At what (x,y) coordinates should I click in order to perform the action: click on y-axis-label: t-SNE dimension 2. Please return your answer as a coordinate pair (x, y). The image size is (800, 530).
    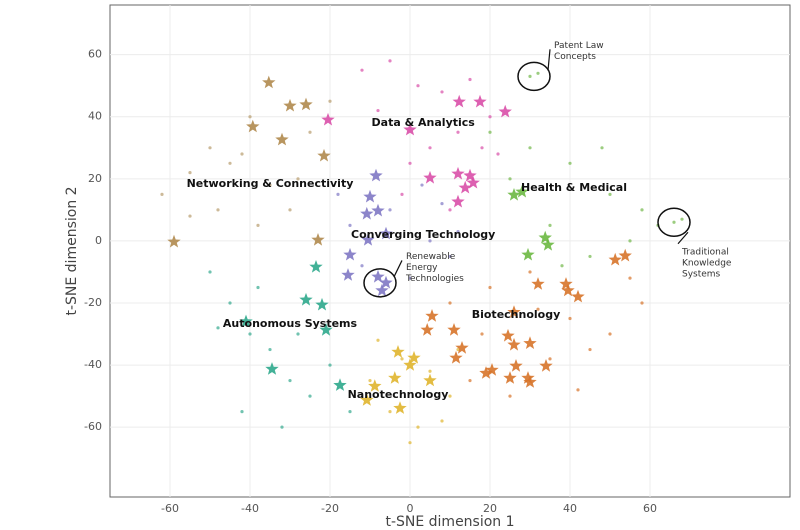
    Looking at the image, I should click on (72, 250).